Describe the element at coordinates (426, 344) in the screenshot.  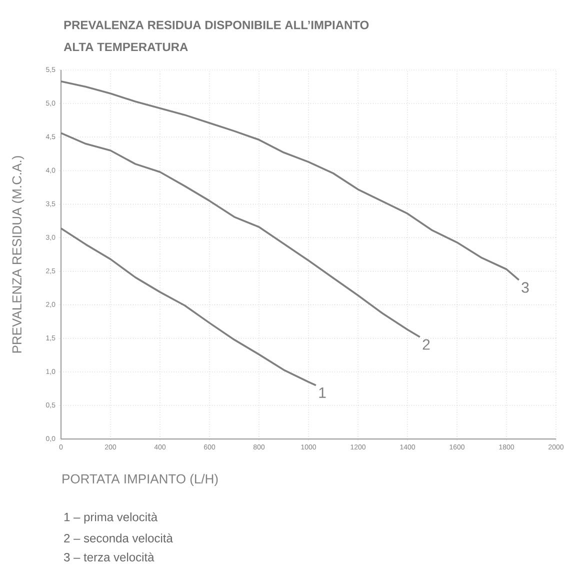
I see `series-label: 2` at that location.